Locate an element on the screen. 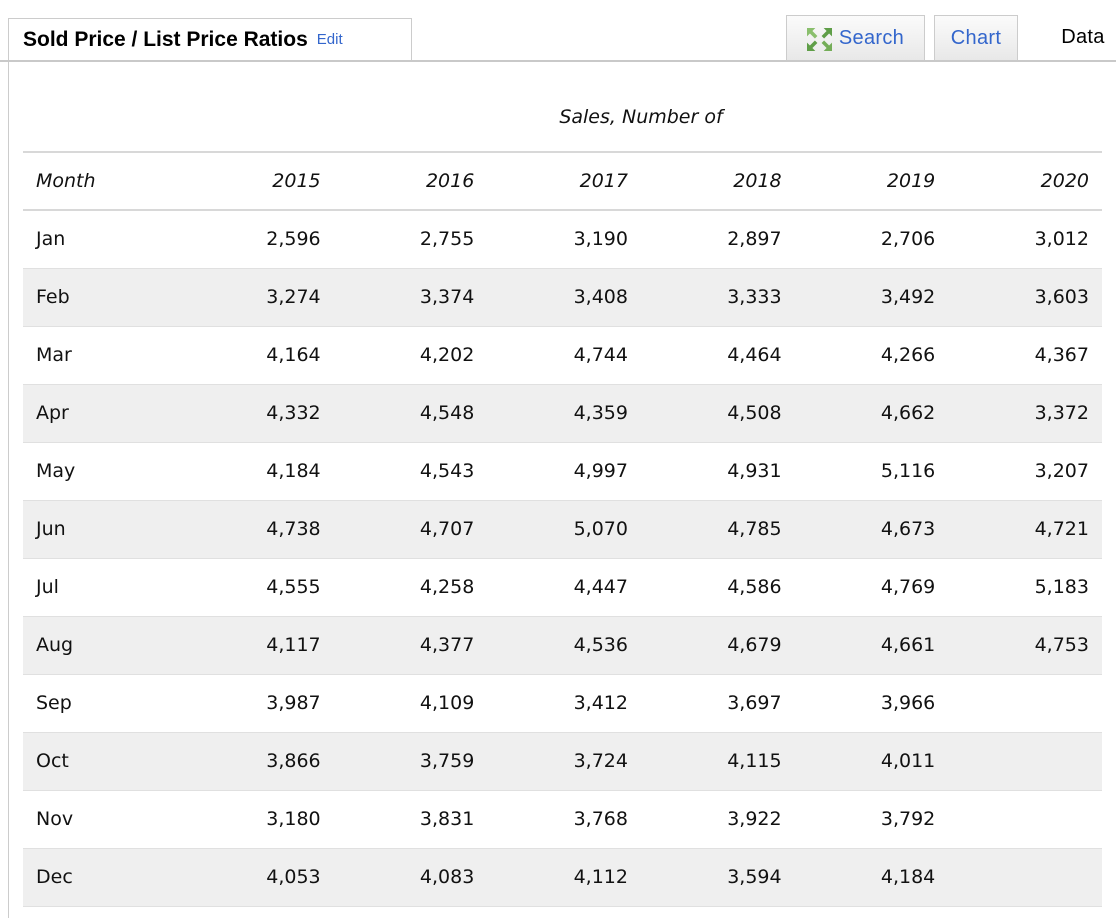 Image resolution: width=1116 pixels, height=918 pixels. table-row: May 4,184 4,543 4,997 4,931 5,116 3,207 is located at coordinates (562, 471).